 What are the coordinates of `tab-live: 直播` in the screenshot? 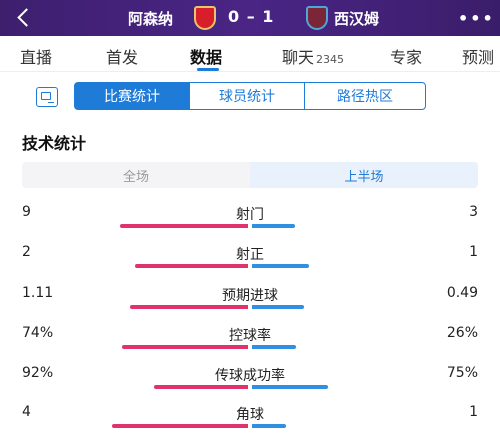 It's located at (36, 57).